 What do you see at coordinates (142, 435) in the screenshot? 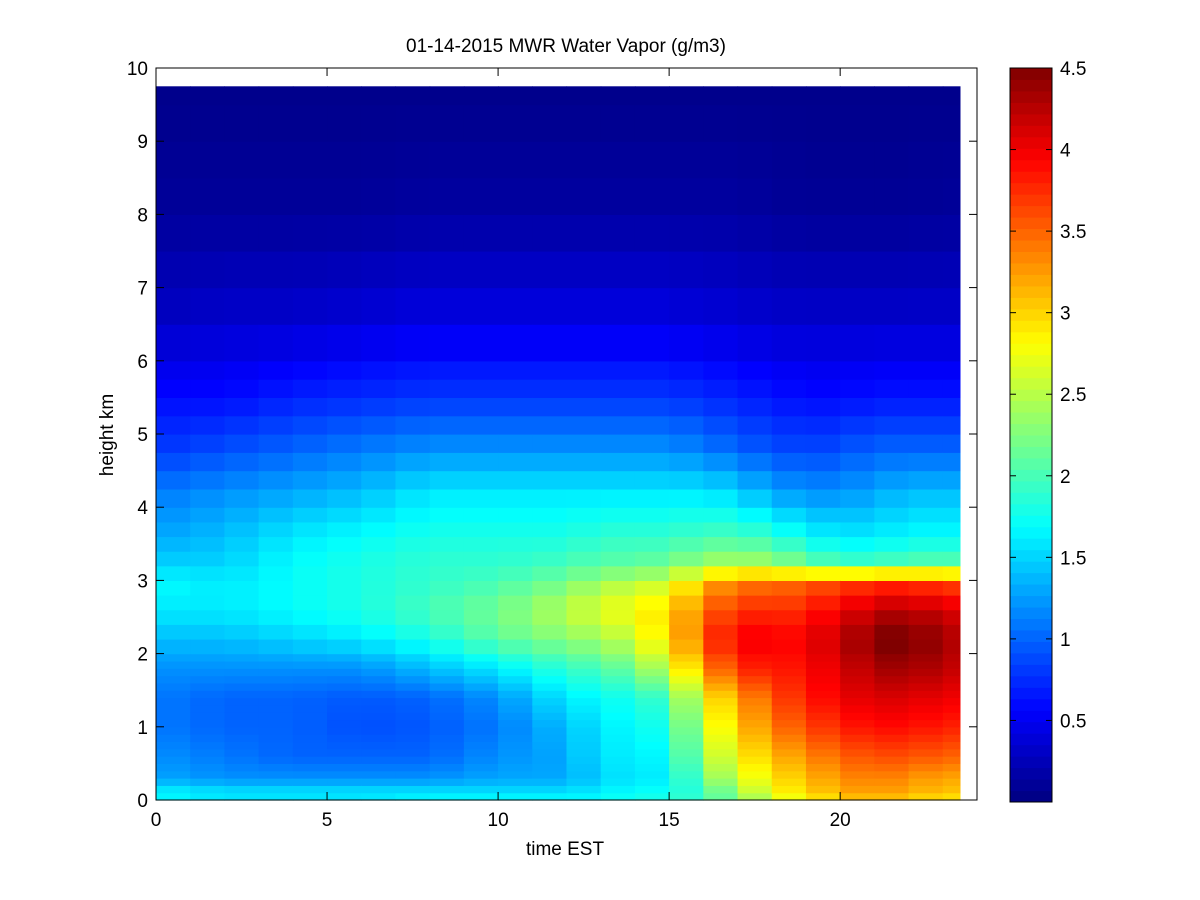
I see `y-tick-label: 5` at bounding box center [142, 435].